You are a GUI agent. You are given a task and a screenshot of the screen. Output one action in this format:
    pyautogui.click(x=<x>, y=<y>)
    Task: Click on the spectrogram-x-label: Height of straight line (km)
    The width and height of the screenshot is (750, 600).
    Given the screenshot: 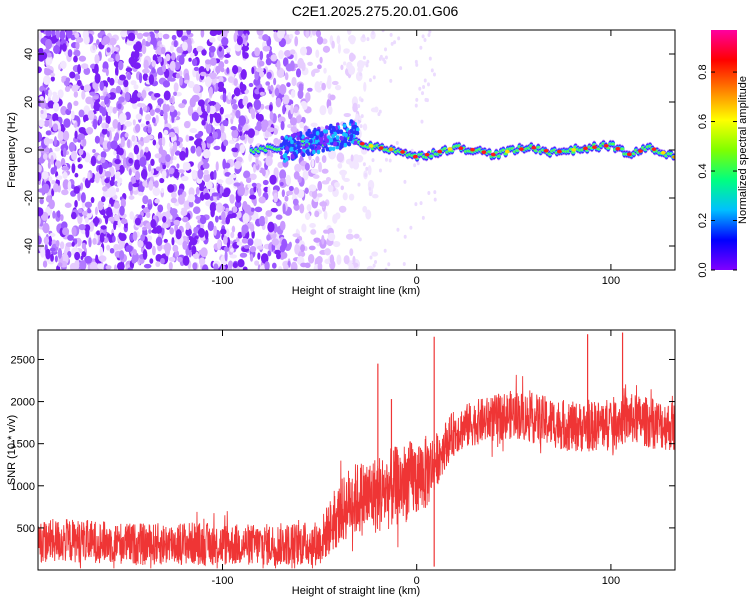 What is the action you would take?
    pyautogui.click(x=356, y=291)
    